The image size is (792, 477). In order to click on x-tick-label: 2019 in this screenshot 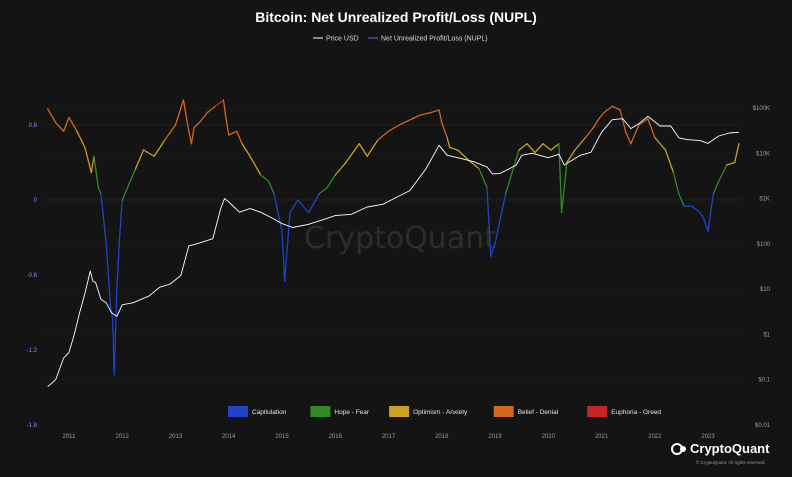, I will do `click(495, 437)`.